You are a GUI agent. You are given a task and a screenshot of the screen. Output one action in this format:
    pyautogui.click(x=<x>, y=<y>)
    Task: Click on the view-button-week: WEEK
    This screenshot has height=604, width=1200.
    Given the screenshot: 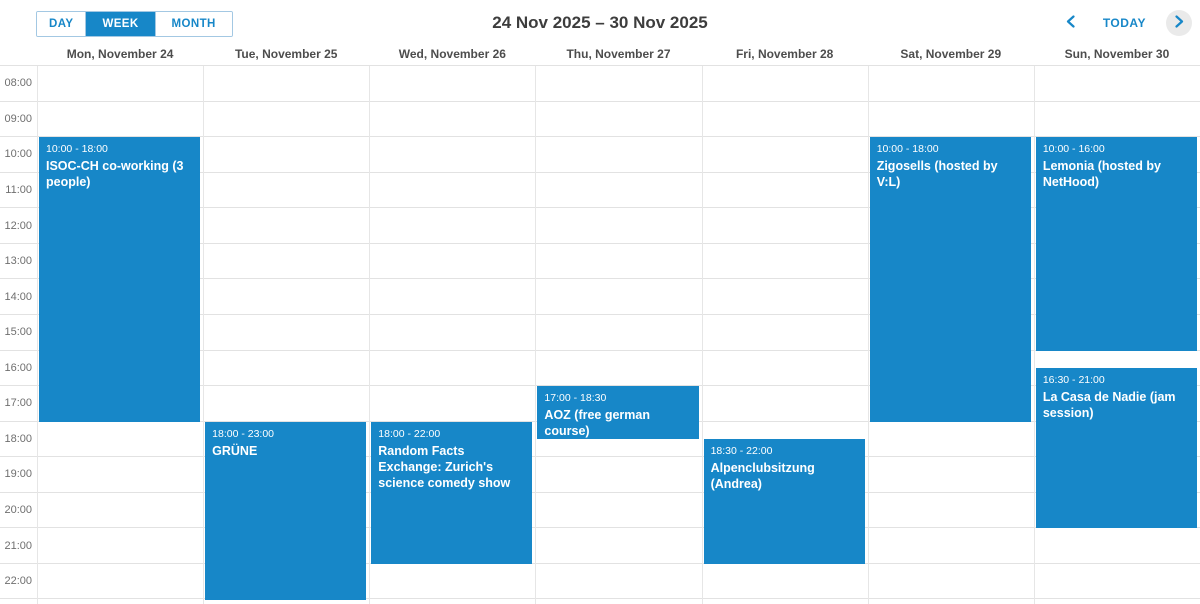 What is the action you would take?
    pyautogui.click(x=120, y=24)
    